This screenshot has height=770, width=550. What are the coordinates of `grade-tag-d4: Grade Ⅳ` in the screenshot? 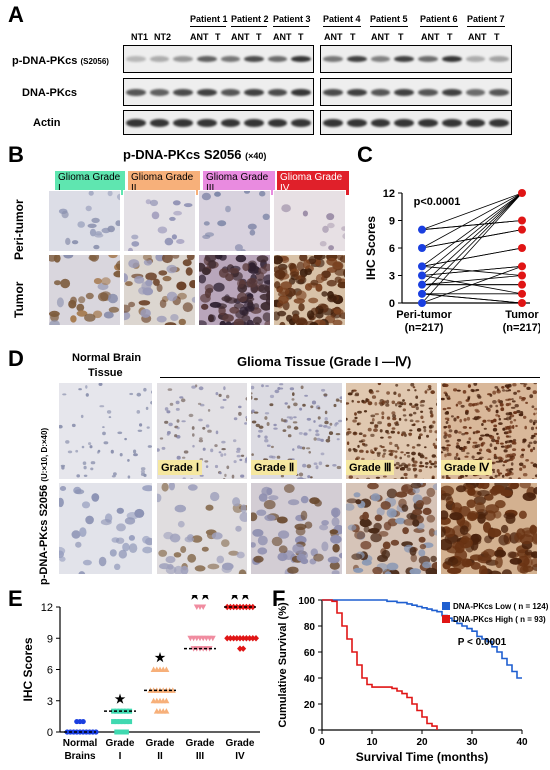 It's located at (466, 467).